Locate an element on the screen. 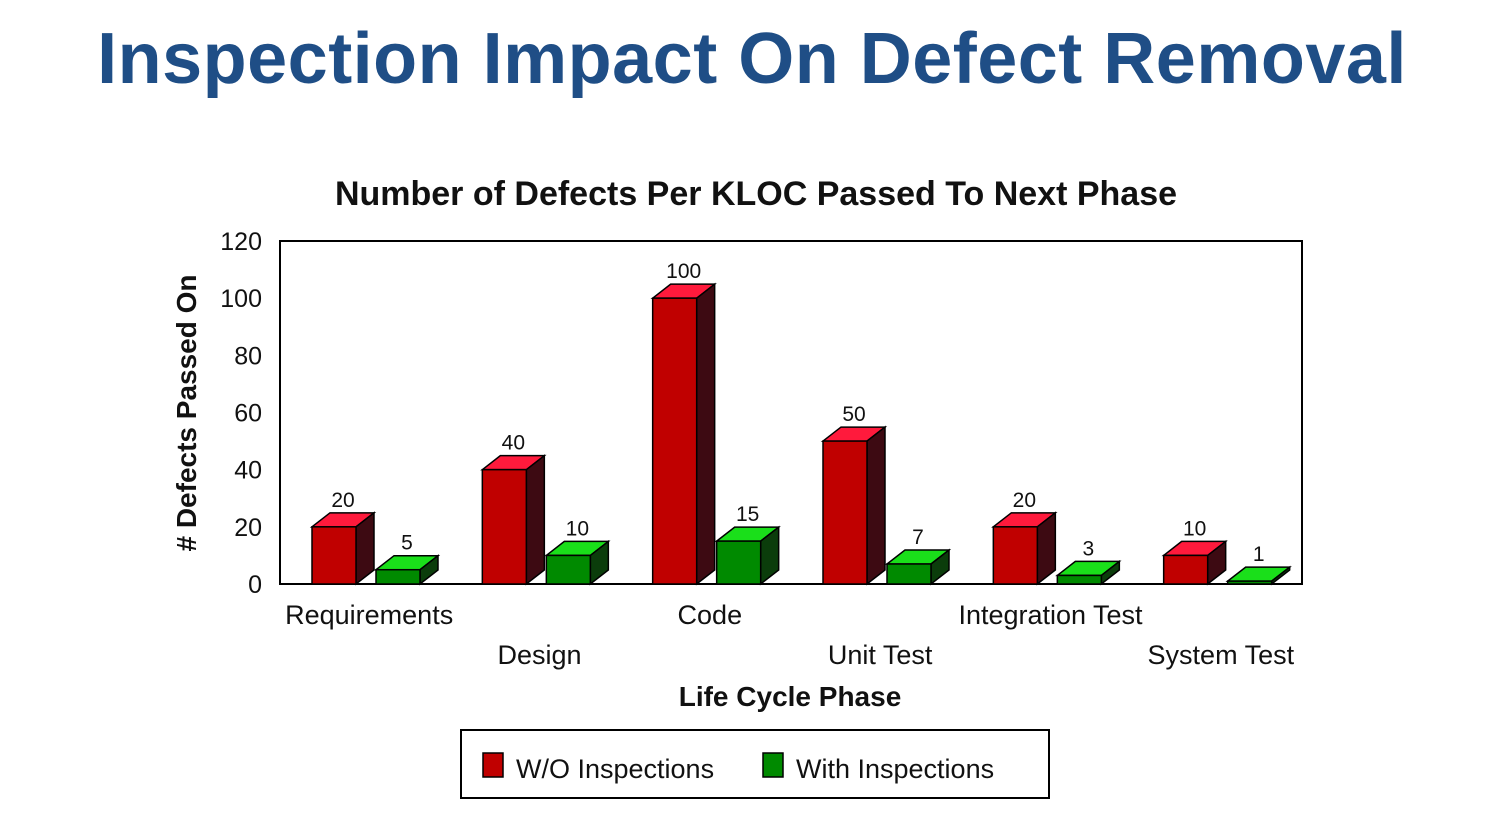  y-axis-label: # Defects Passed On is located at coordinates (186, 412).